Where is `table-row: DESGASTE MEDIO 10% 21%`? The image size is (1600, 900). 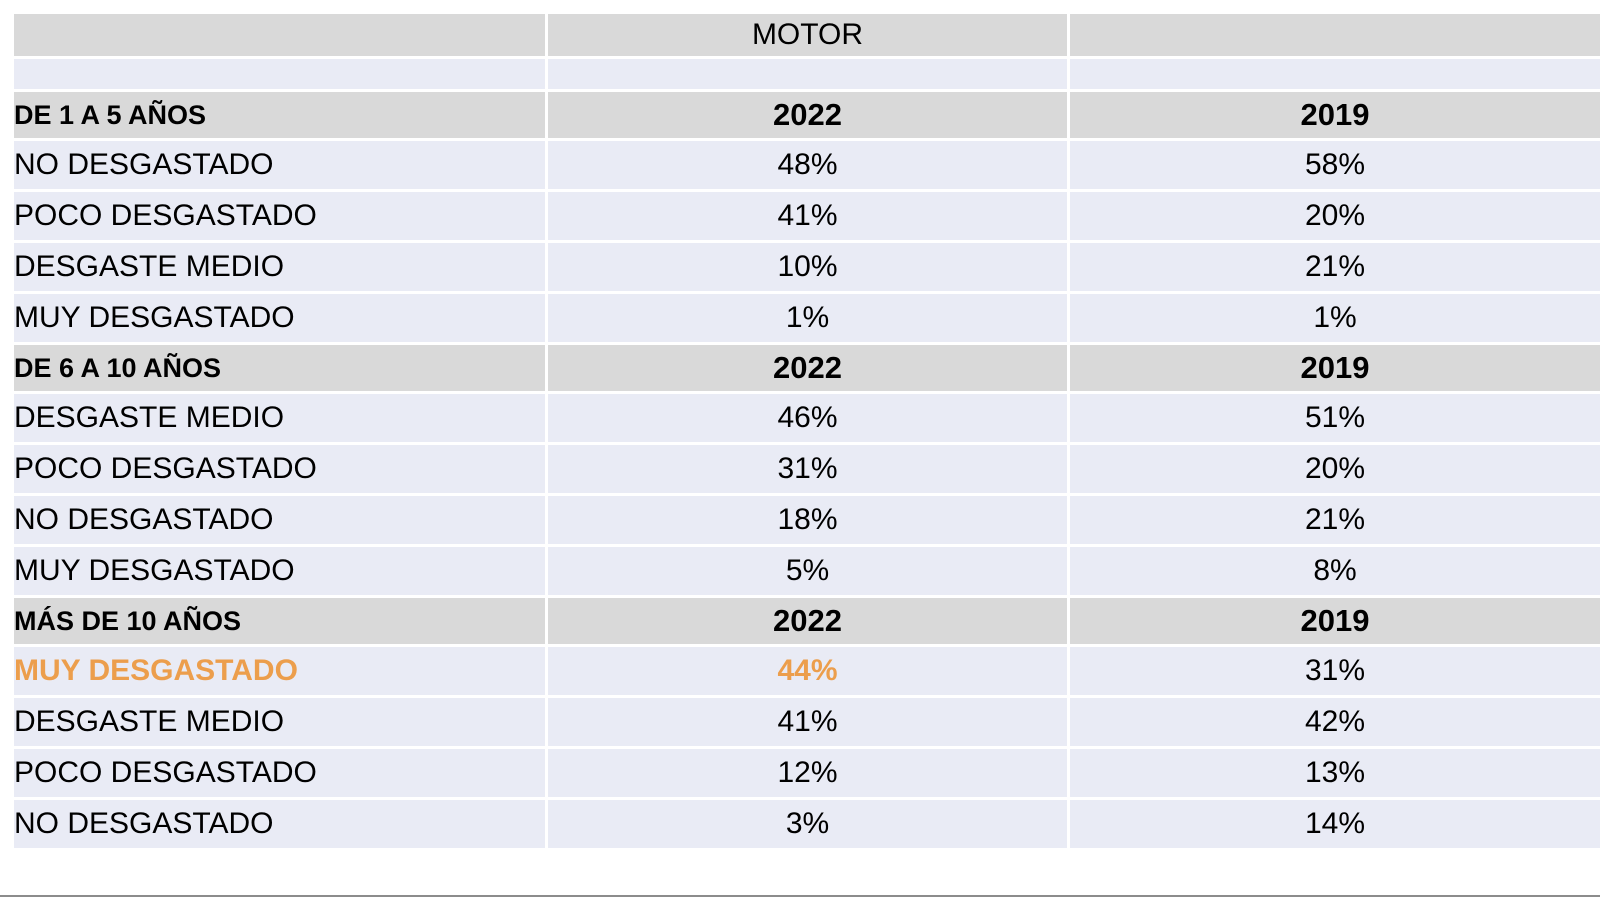
table-row: DESGASTE MEDIO 10% 21% is located at coordinates (807, 268).